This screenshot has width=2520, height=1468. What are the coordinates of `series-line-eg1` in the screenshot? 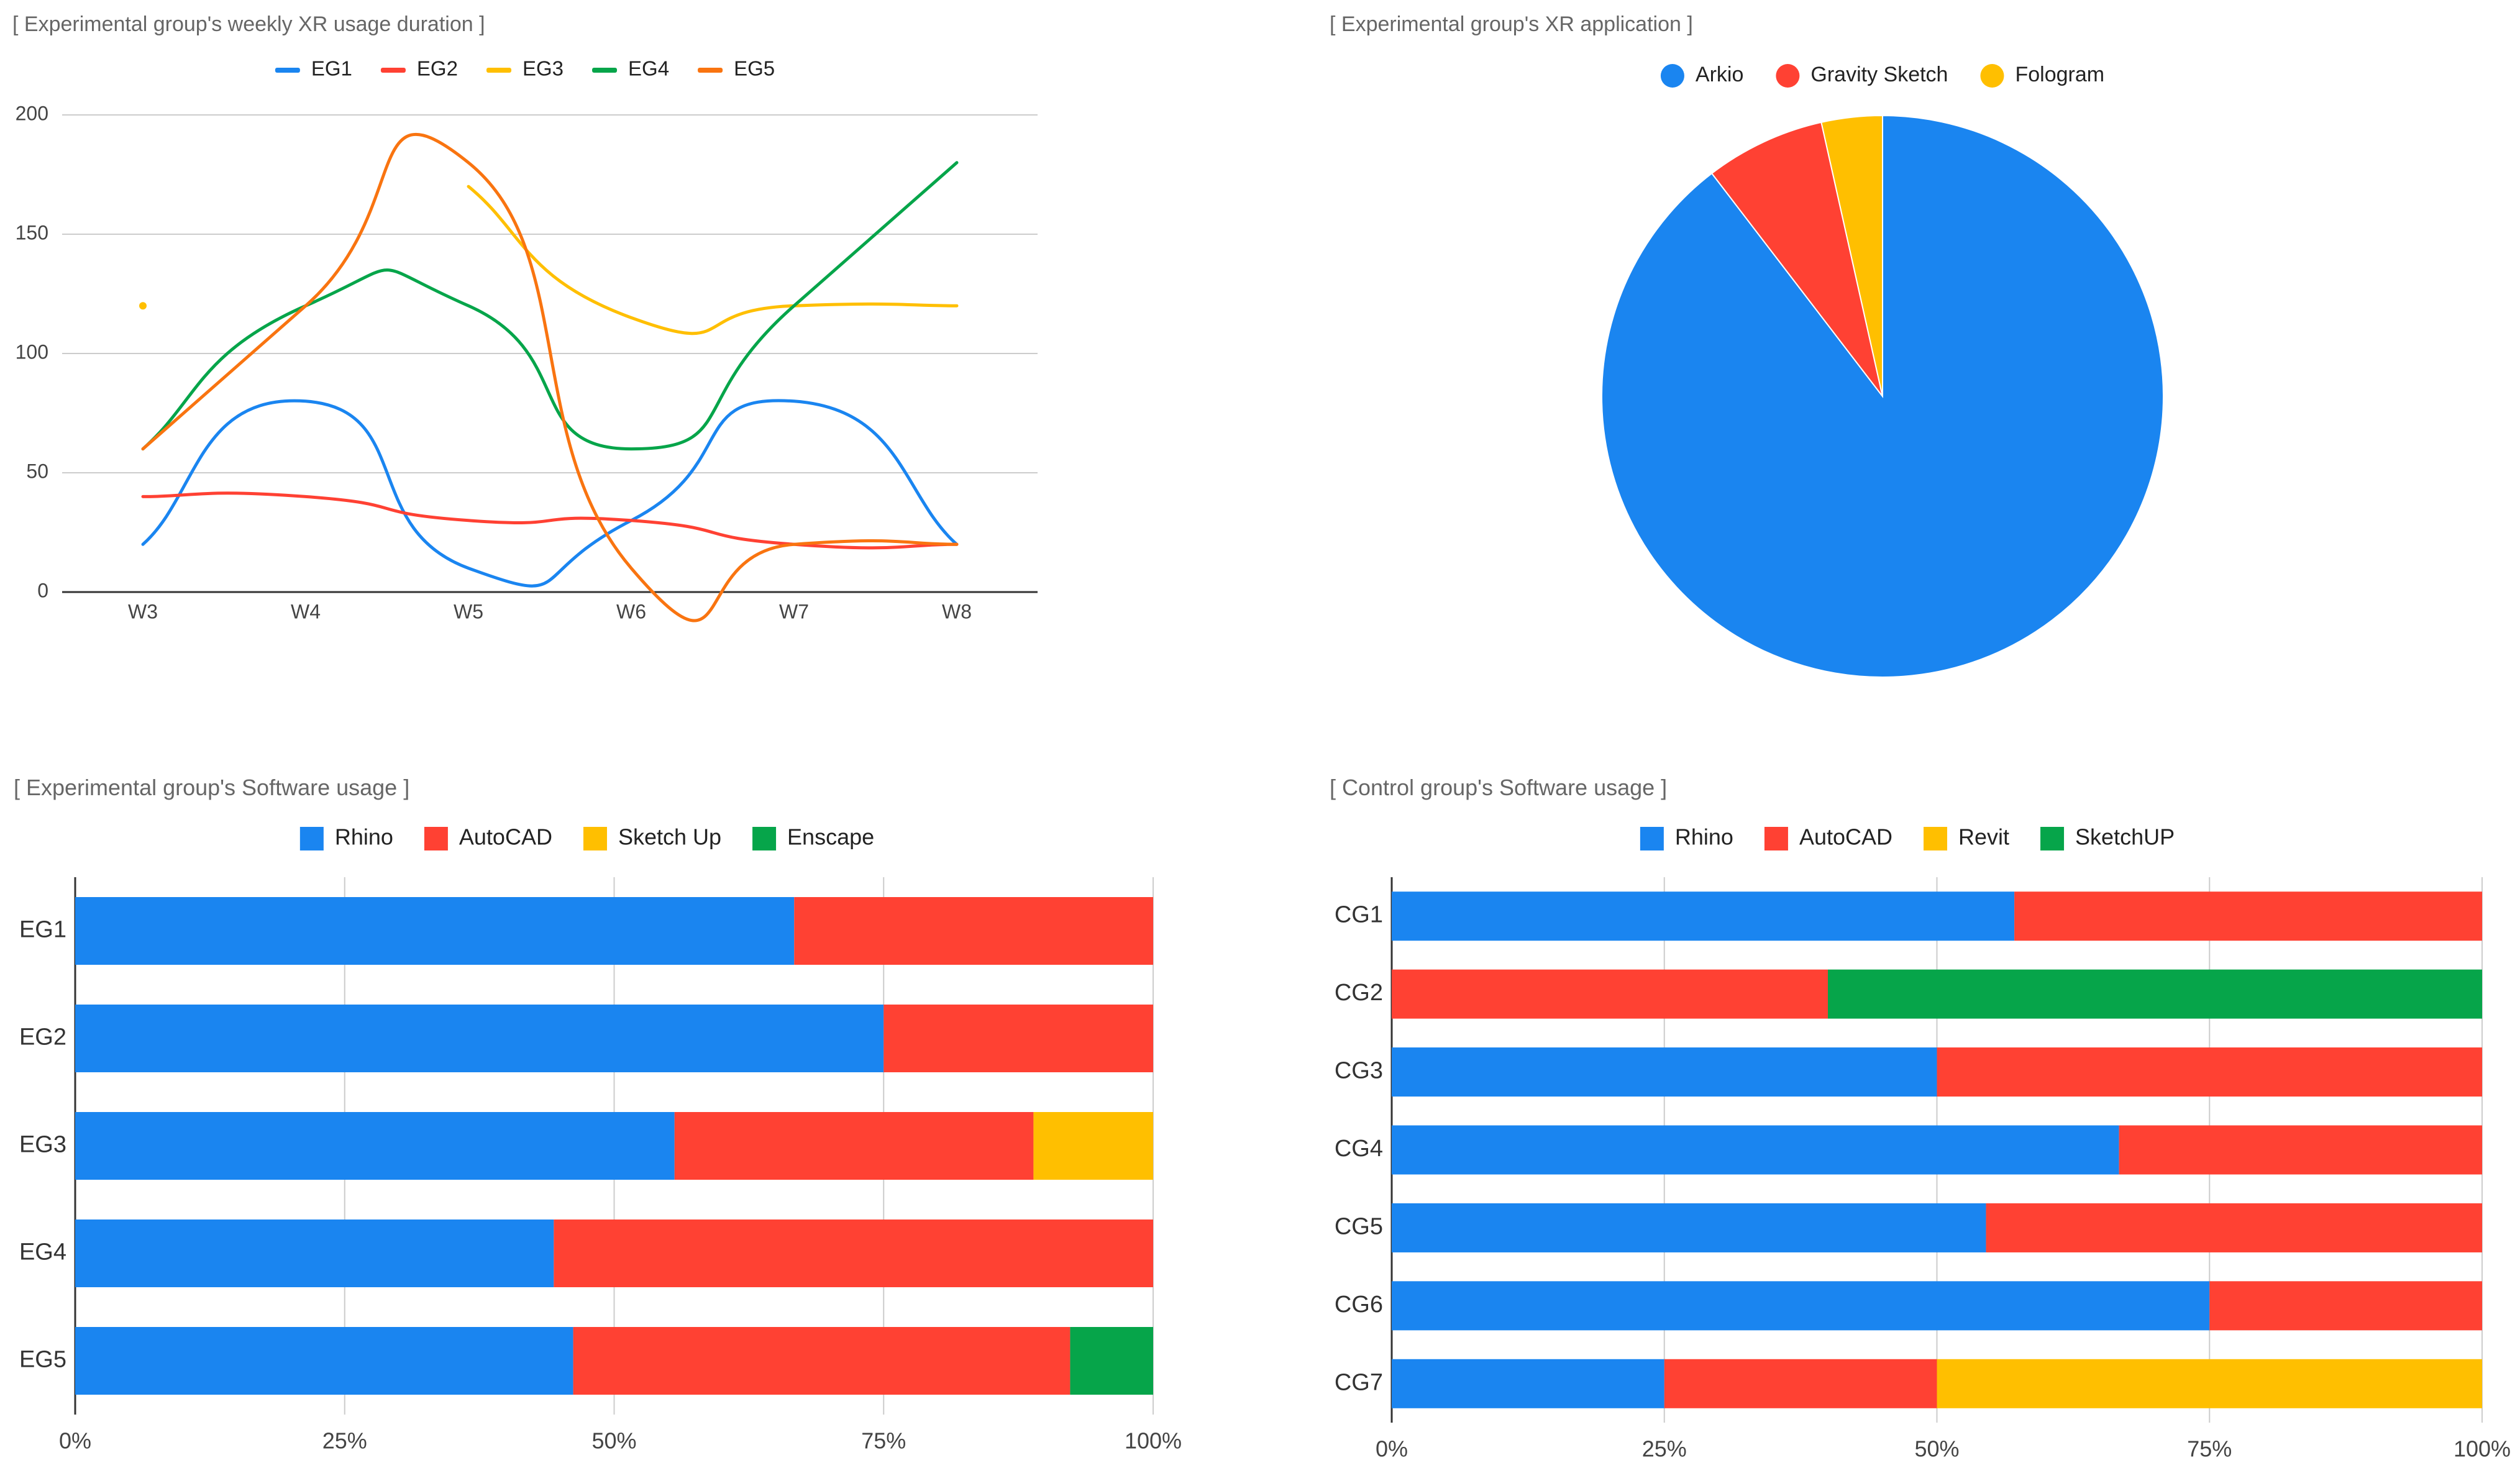 It's located at (550, 494).